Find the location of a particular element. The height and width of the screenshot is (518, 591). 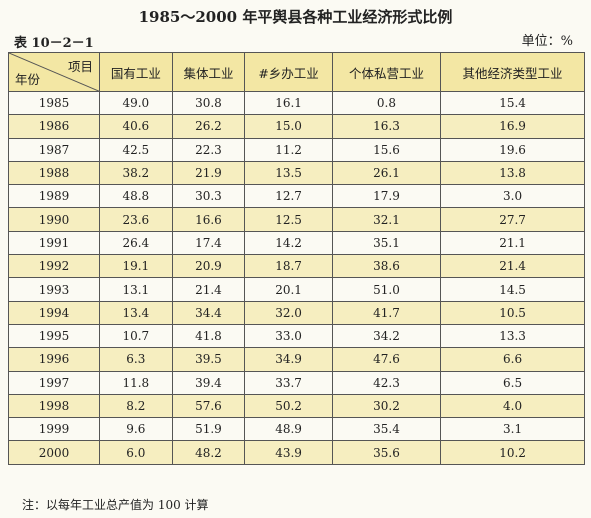

value-cell: 49.0 is located at coordinates (136, 103).